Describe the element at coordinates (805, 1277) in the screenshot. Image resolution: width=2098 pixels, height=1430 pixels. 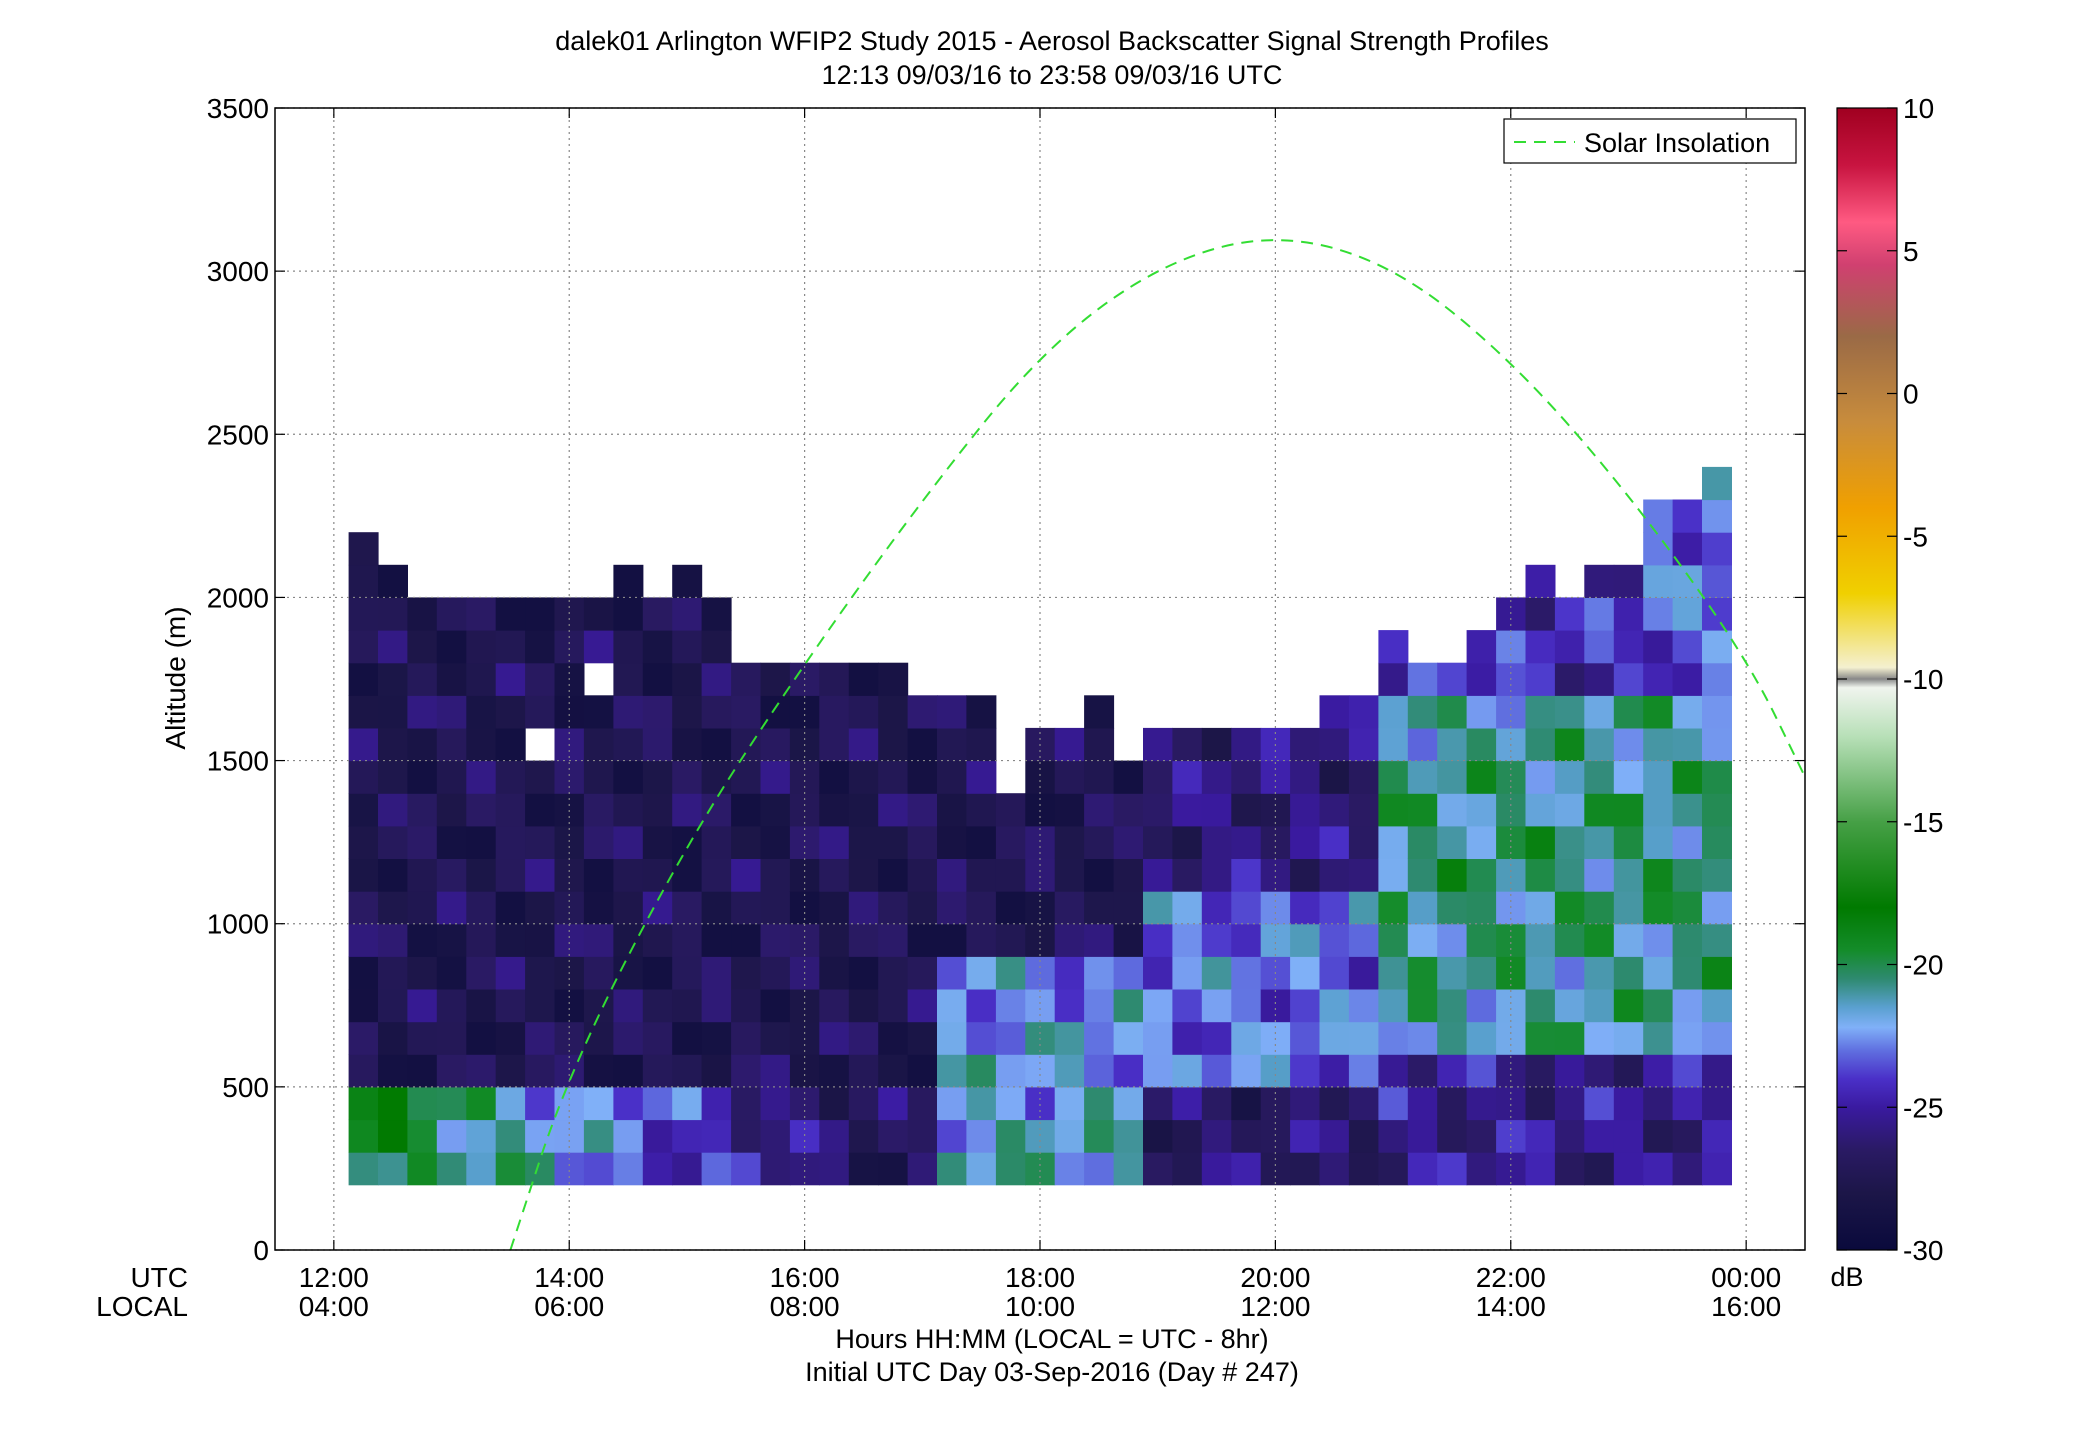
I see `x-tick-label-utc: 16:00` at that location.